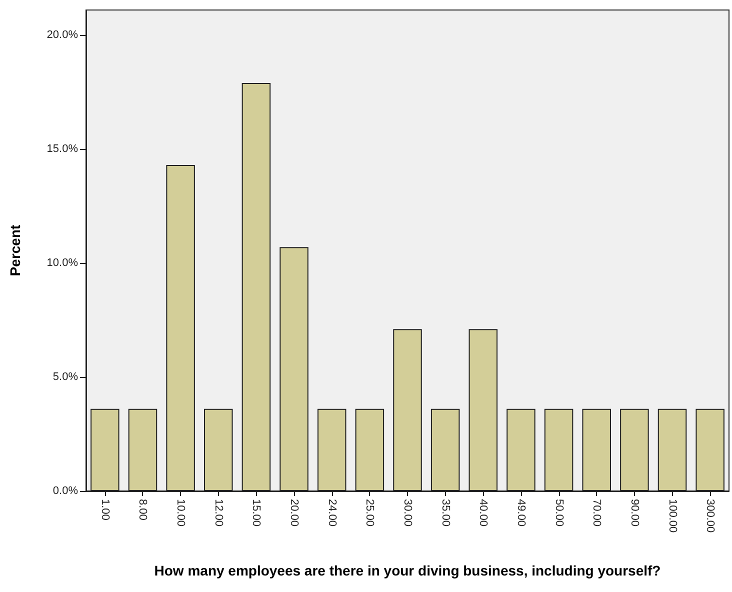  Describe the element at coordinates (65, 377) in the screenshot. I see `y-tick-label: 5.0%` at that location.